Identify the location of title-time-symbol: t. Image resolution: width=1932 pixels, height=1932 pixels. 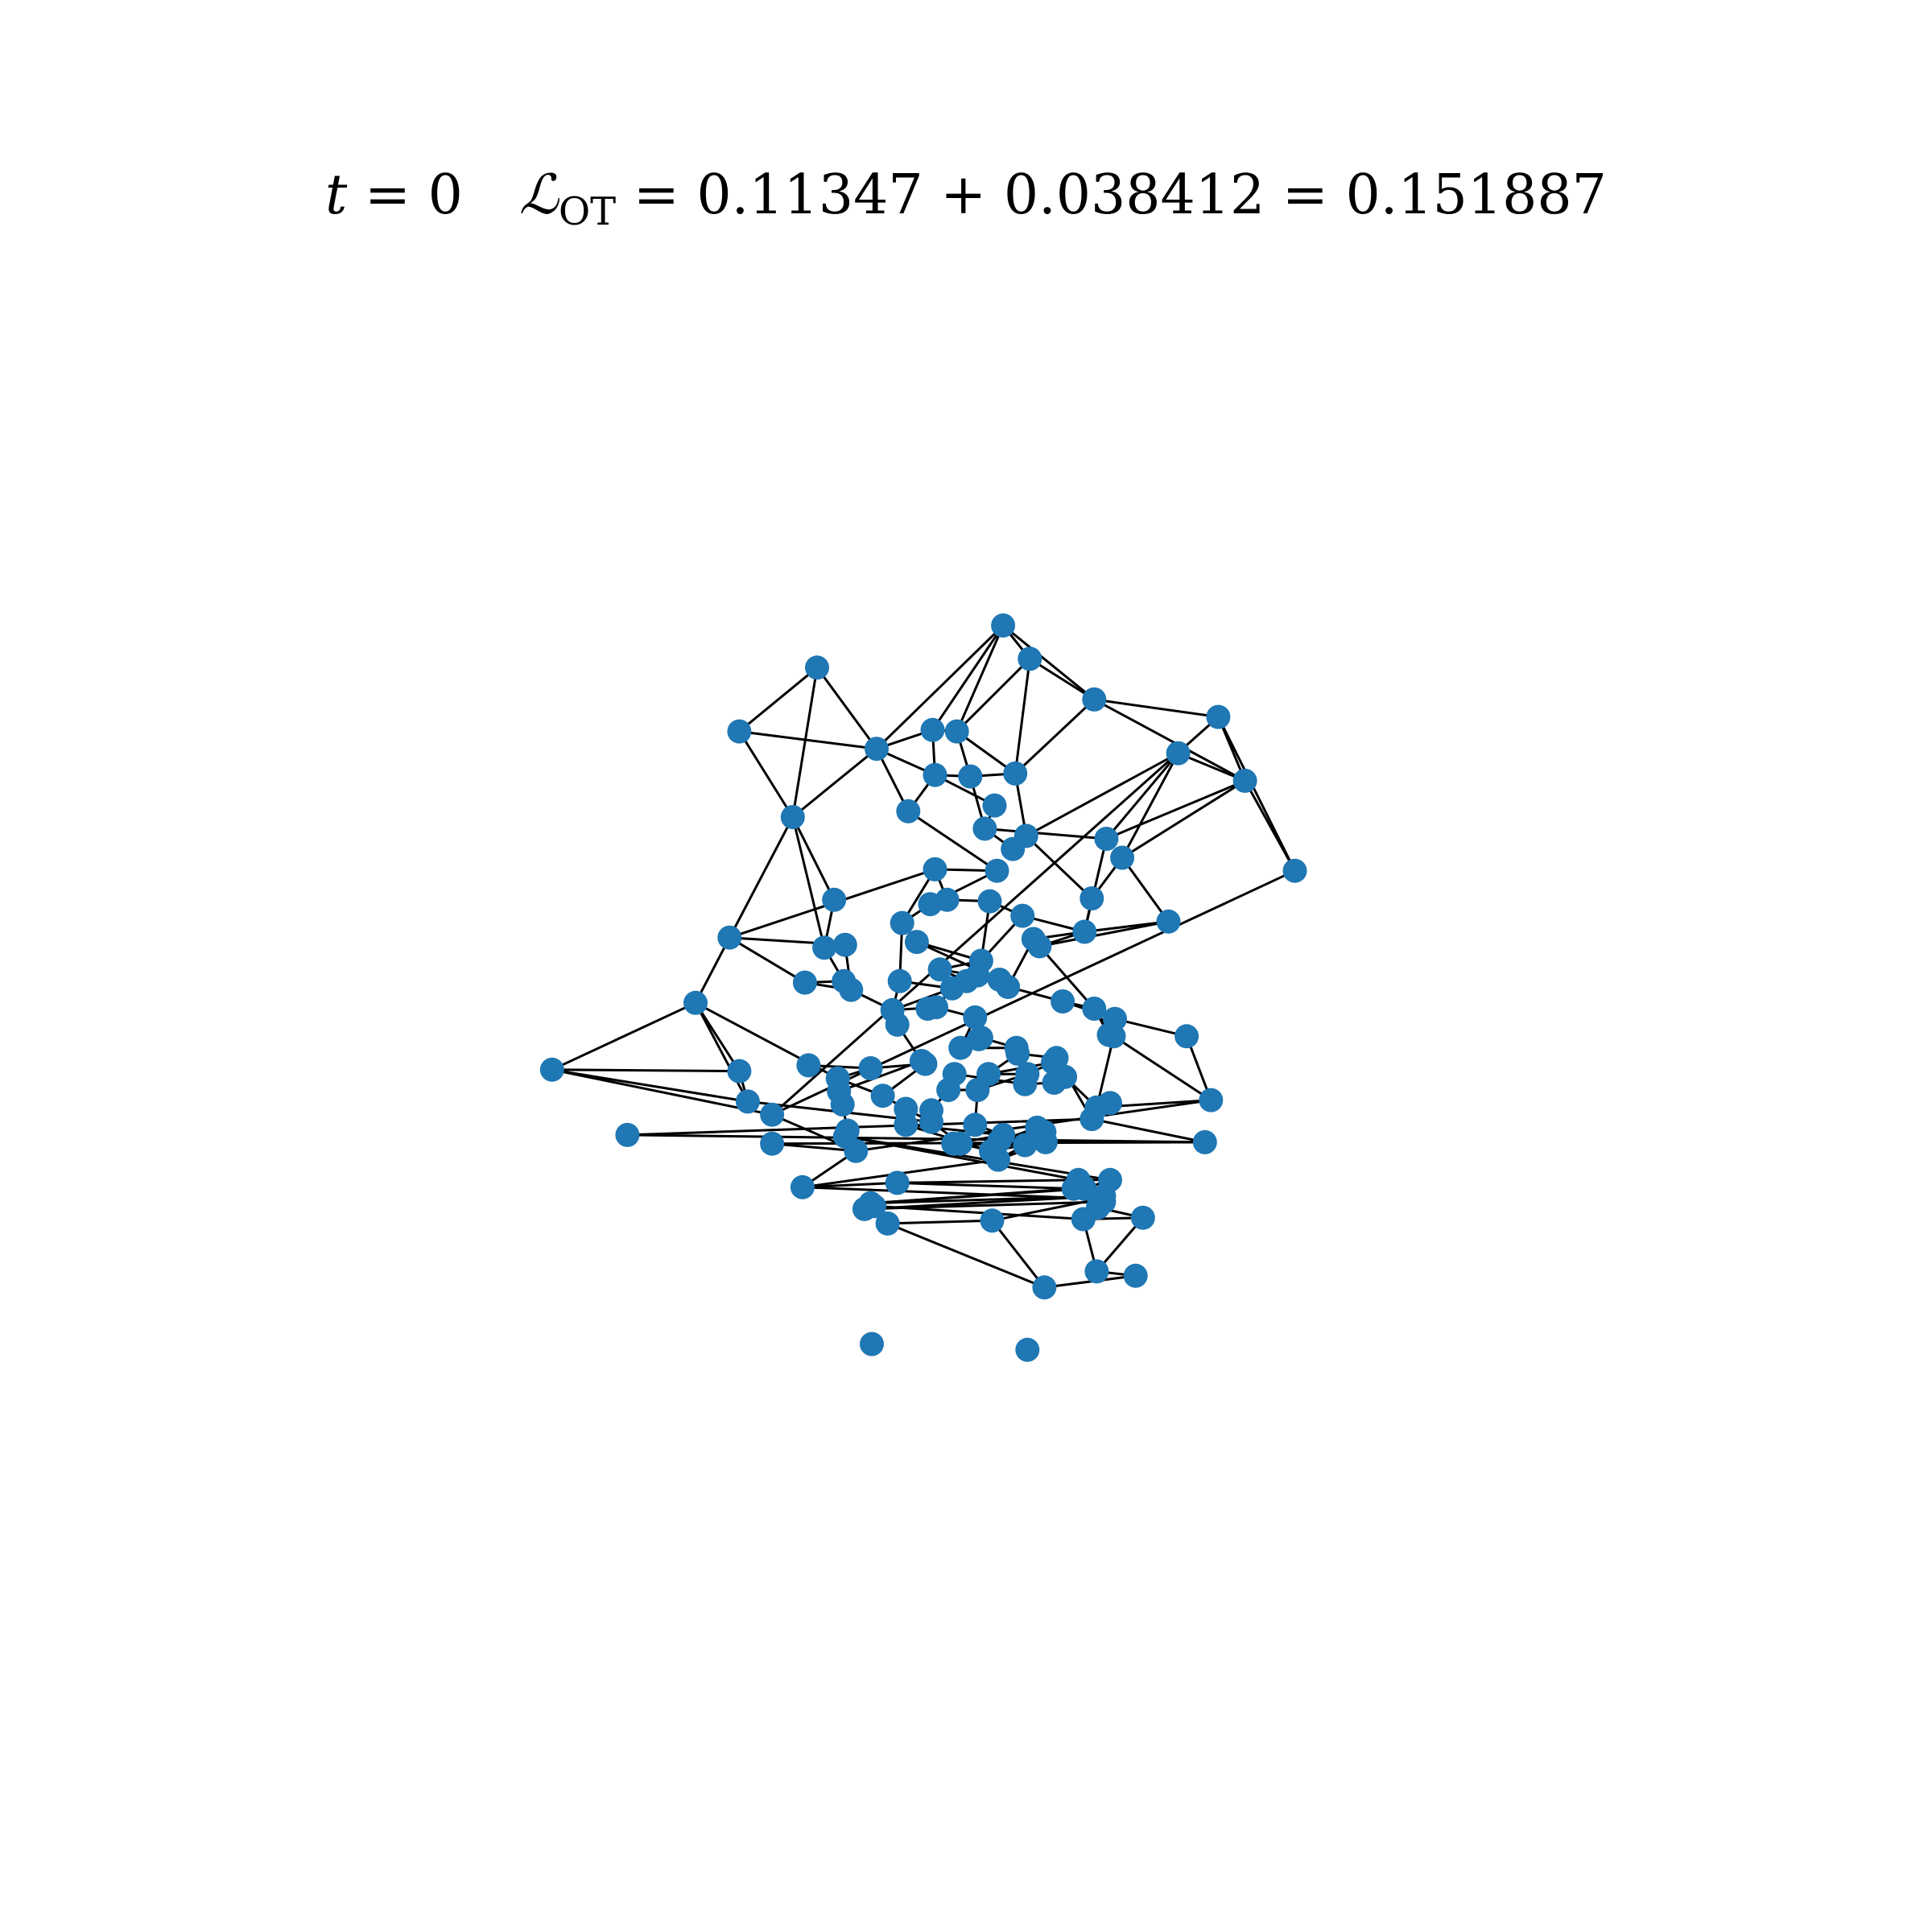
(336, 195).